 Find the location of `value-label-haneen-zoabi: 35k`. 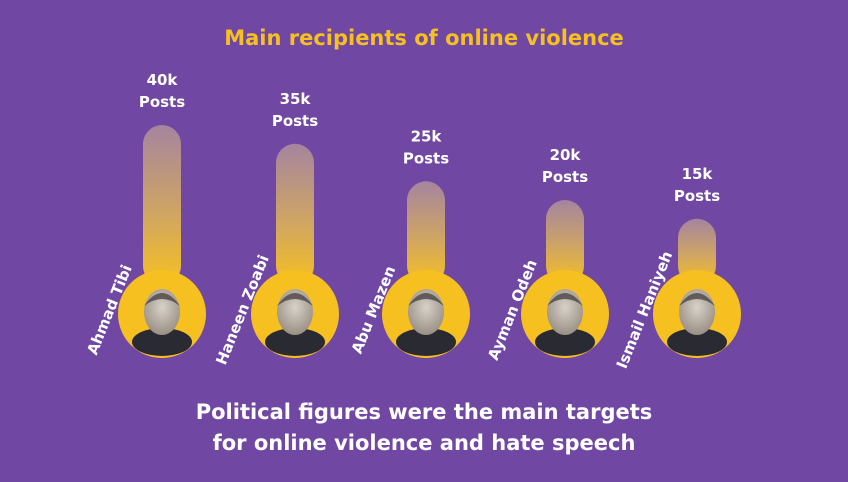

value-label-haneen-zoabi: 35k is located at coordinates (296, 99).